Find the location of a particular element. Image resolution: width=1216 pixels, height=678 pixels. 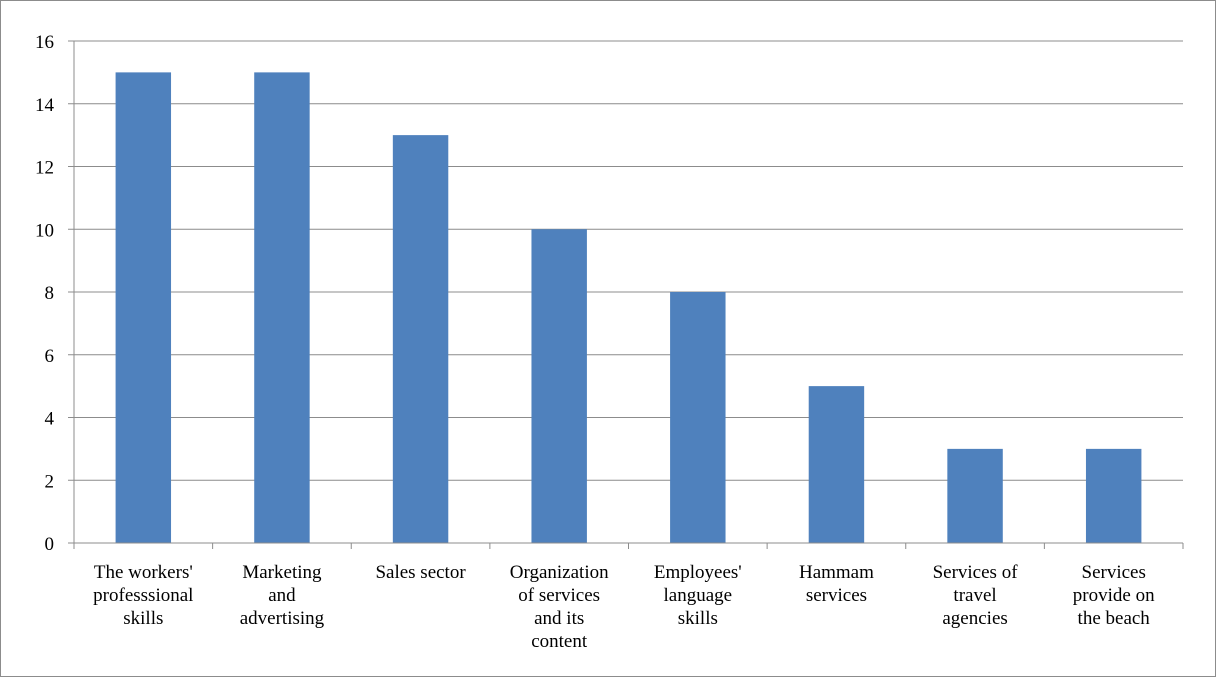

x-category-label-line: and is located at coordinates (282, 595).